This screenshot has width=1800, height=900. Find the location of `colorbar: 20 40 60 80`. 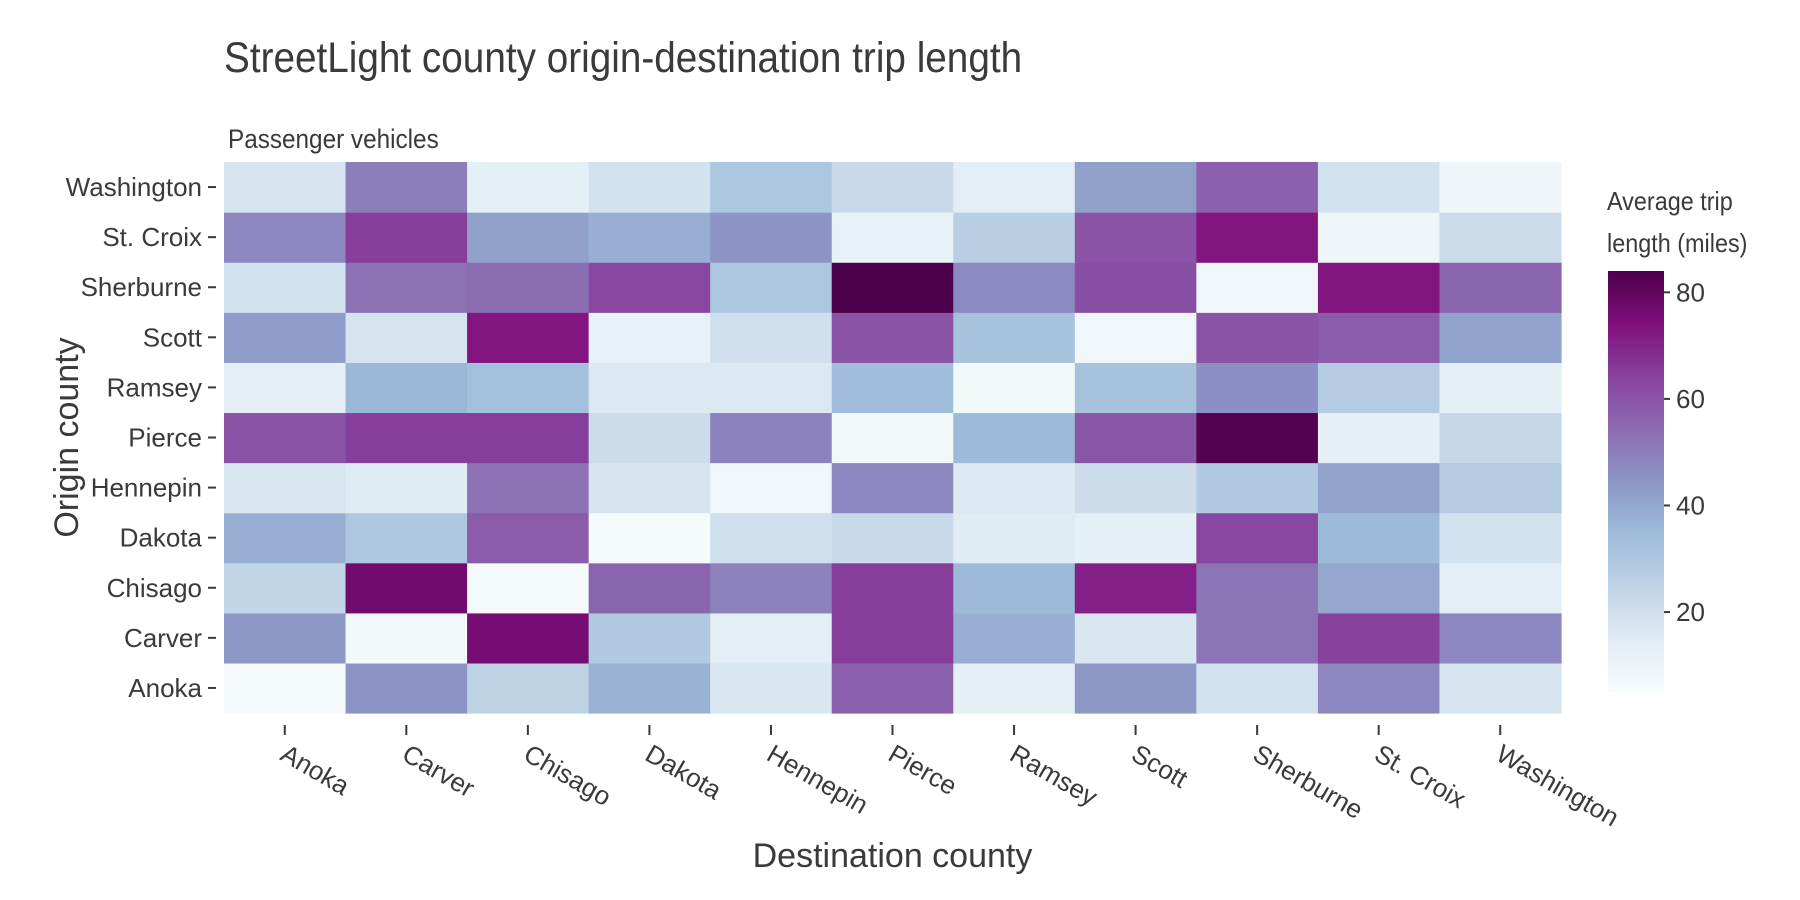

colorbar: 20 40 60 80 is located at coordinates (1656, 481).